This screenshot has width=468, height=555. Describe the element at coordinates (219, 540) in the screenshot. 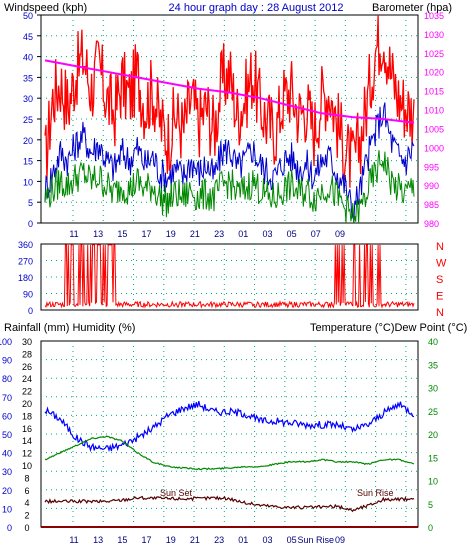

I see `temp-x-tick-label: 23` at that location.